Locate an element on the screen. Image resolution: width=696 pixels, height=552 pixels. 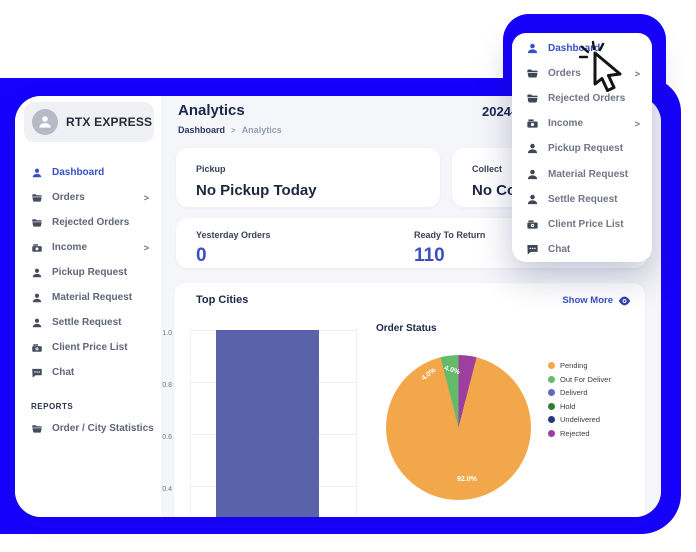
yesterday-orders-label: Yesterday Orders is located at coordinates (233, 235).